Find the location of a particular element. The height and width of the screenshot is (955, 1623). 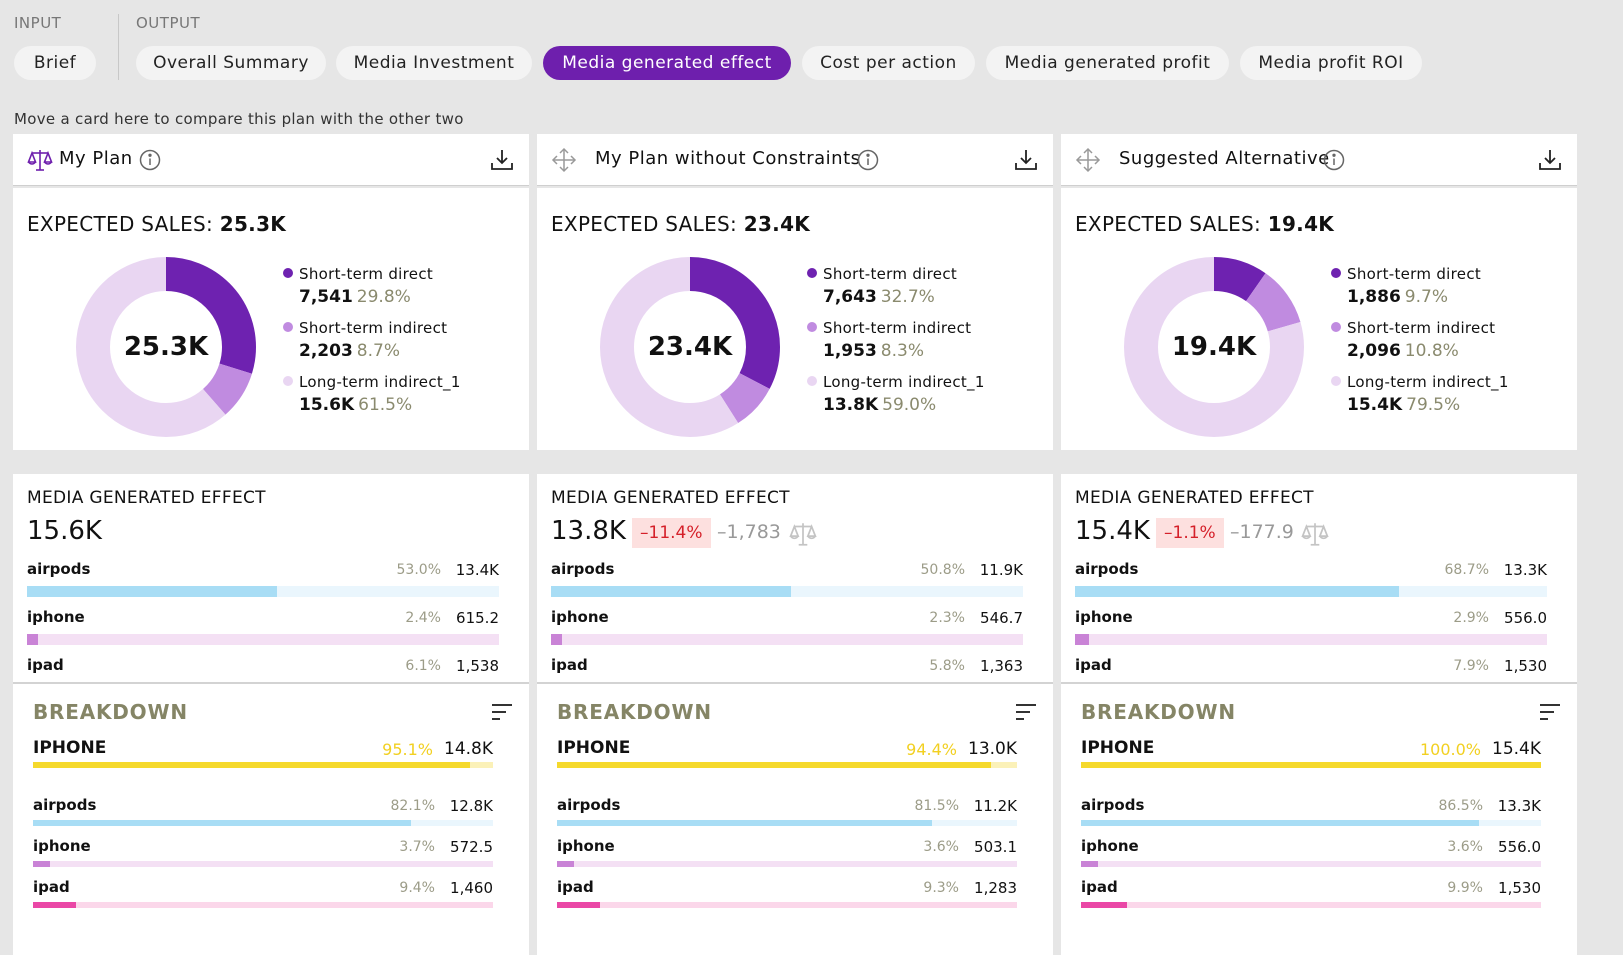

expected-sales-caption: EXPECTED SALES: is located at coordinates (1171, 224).